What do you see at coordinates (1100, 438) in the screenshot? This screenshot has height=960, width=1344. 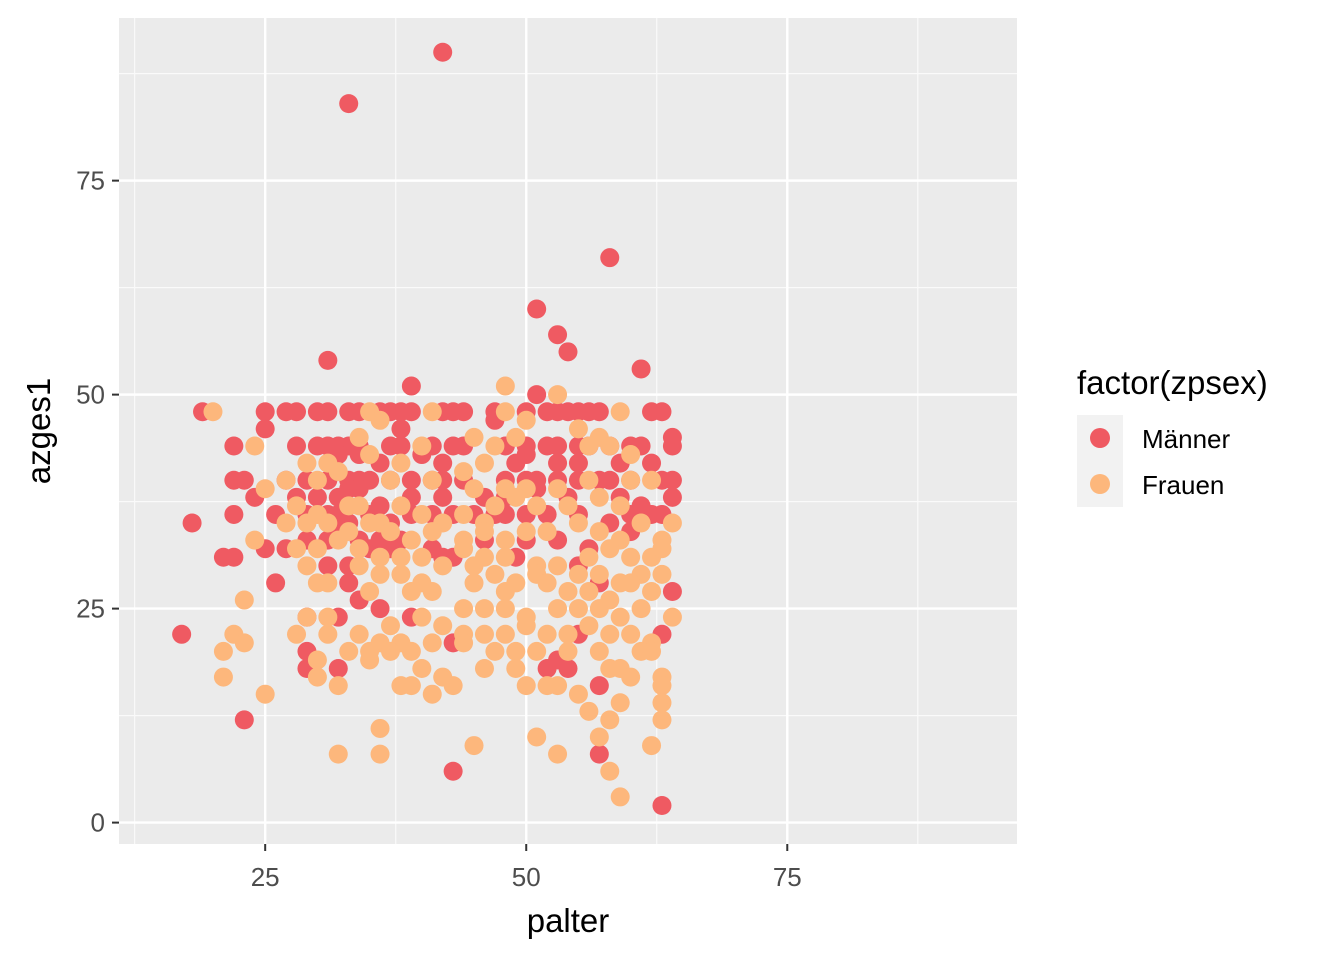 I see `legend-dot-maenner` at bounding box center [1100, 438].